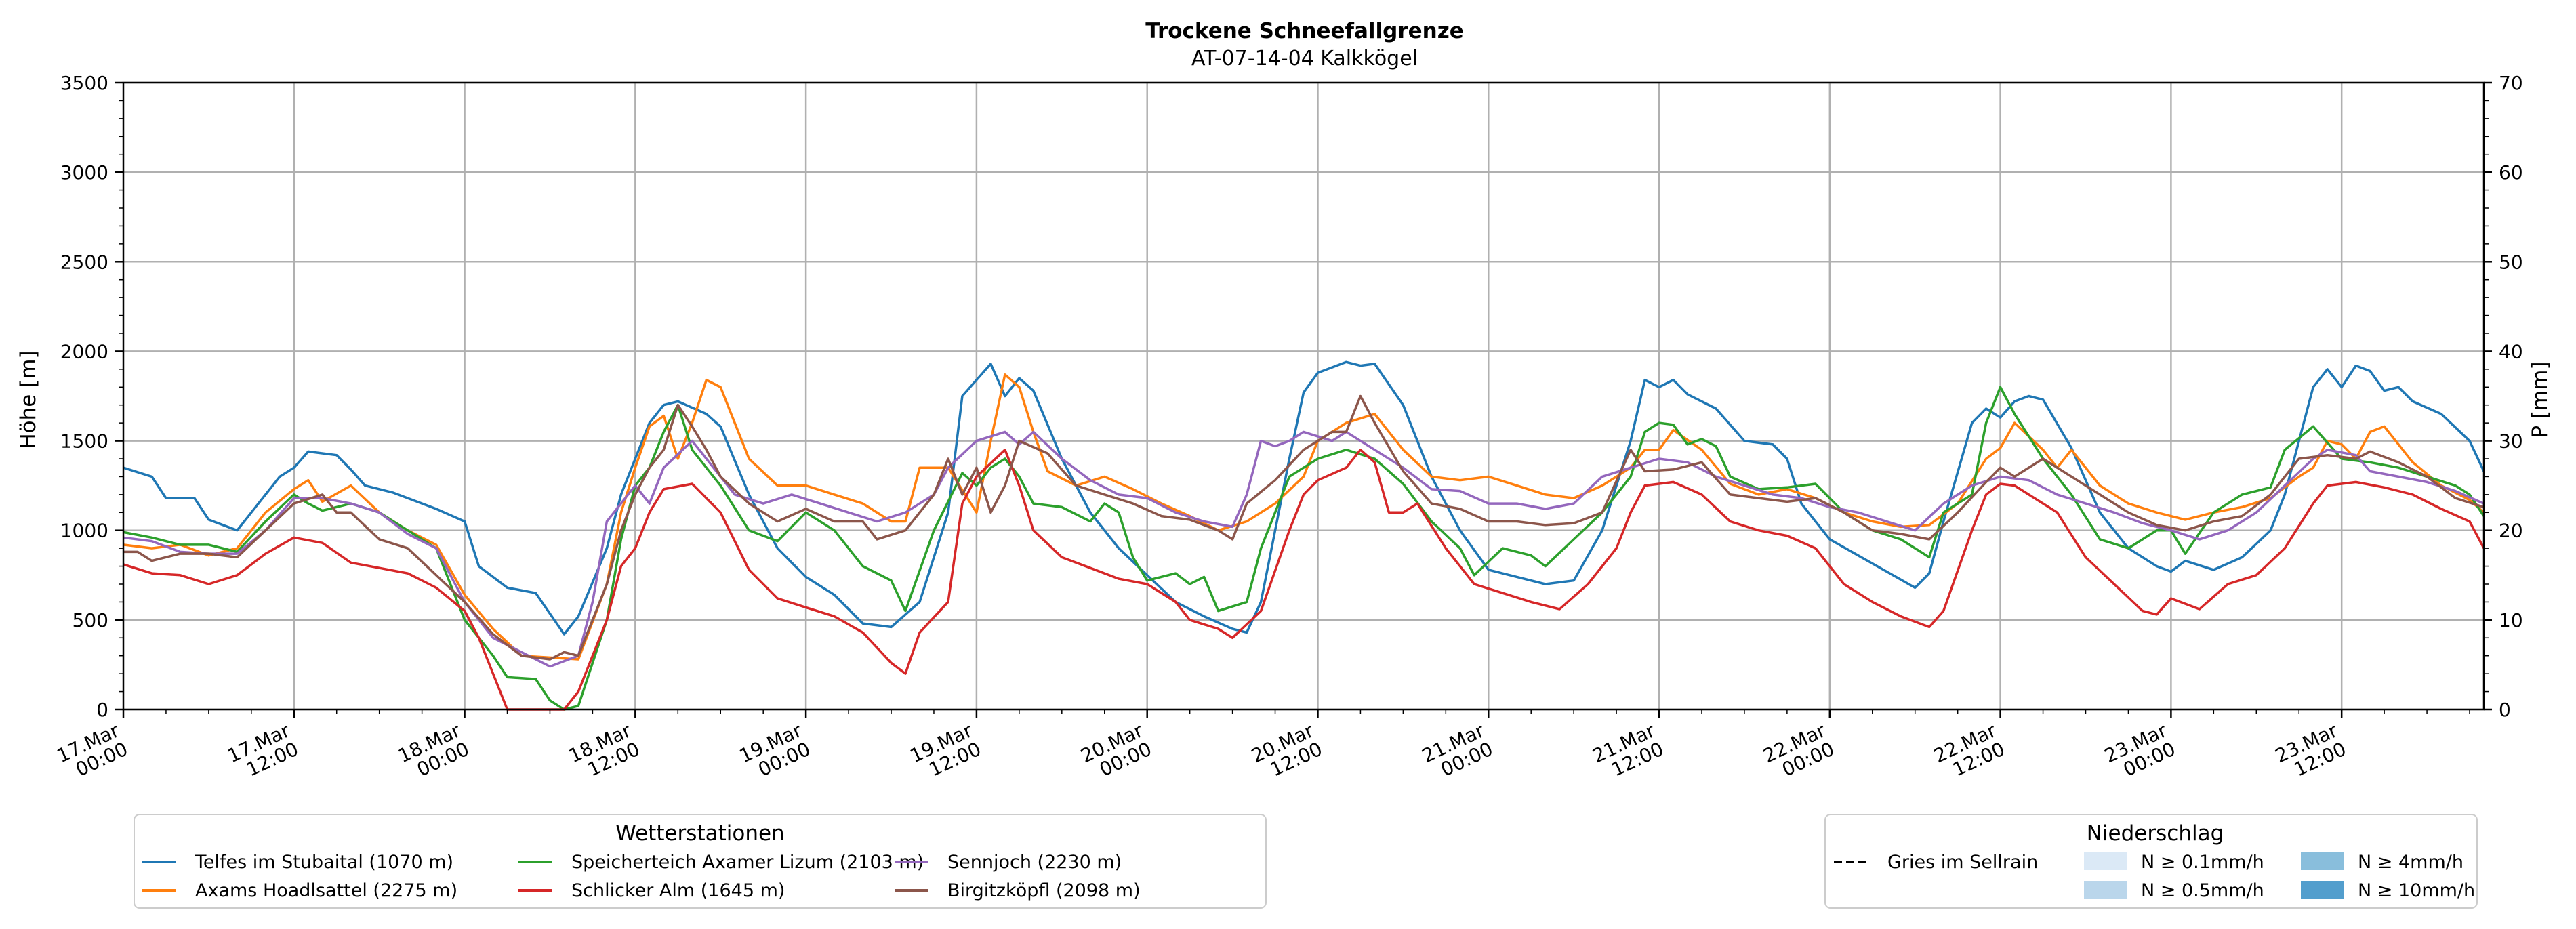 Image resolution: width=2576 pixels, height=929 pixels. I want to click on y2-tick-label: 30, so click(2511, 441).